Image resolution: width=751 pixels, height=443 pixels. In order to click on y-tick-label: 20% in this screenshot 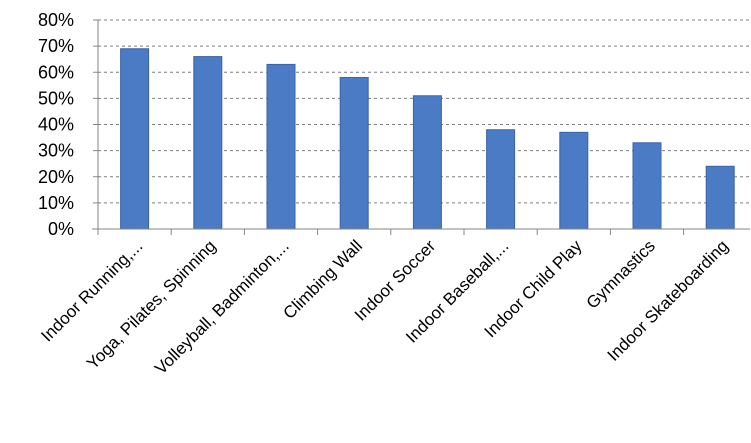, I will do `click(56, 177)`.